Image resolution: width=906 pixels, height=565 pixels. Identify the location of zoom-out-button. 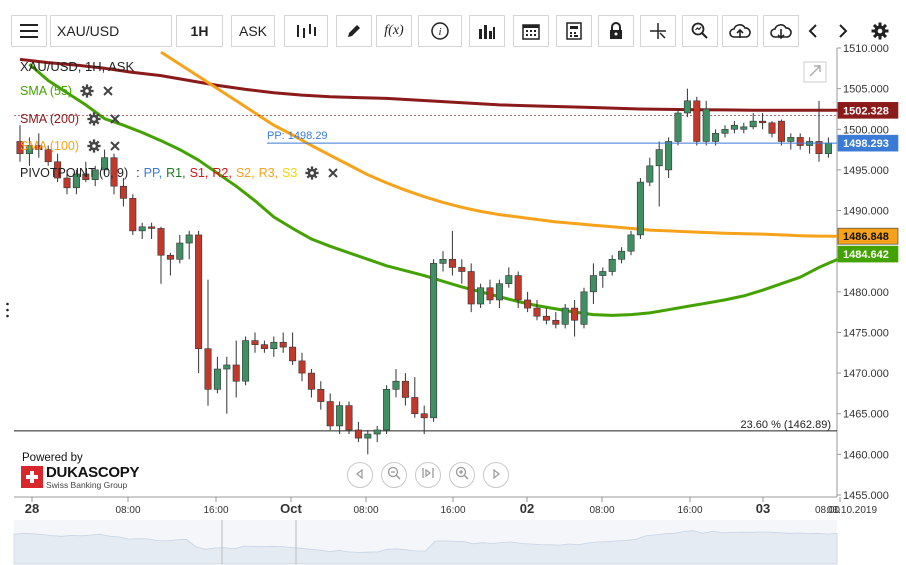
(394, 475).